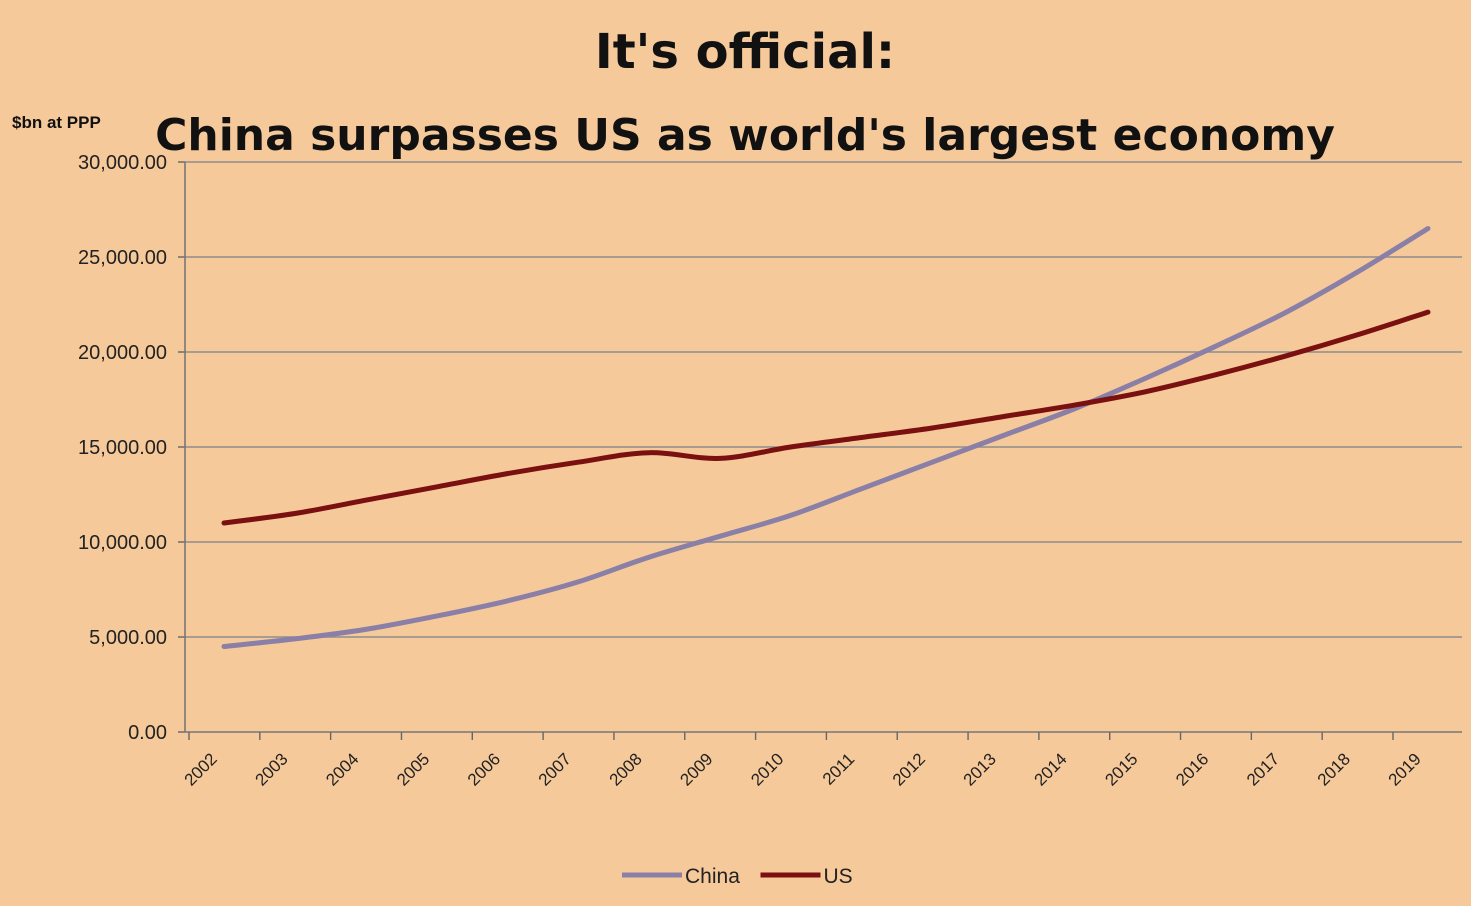 The image size is (1471, 906). I want to click on x-tick-label: 2005, so click(413, 769).